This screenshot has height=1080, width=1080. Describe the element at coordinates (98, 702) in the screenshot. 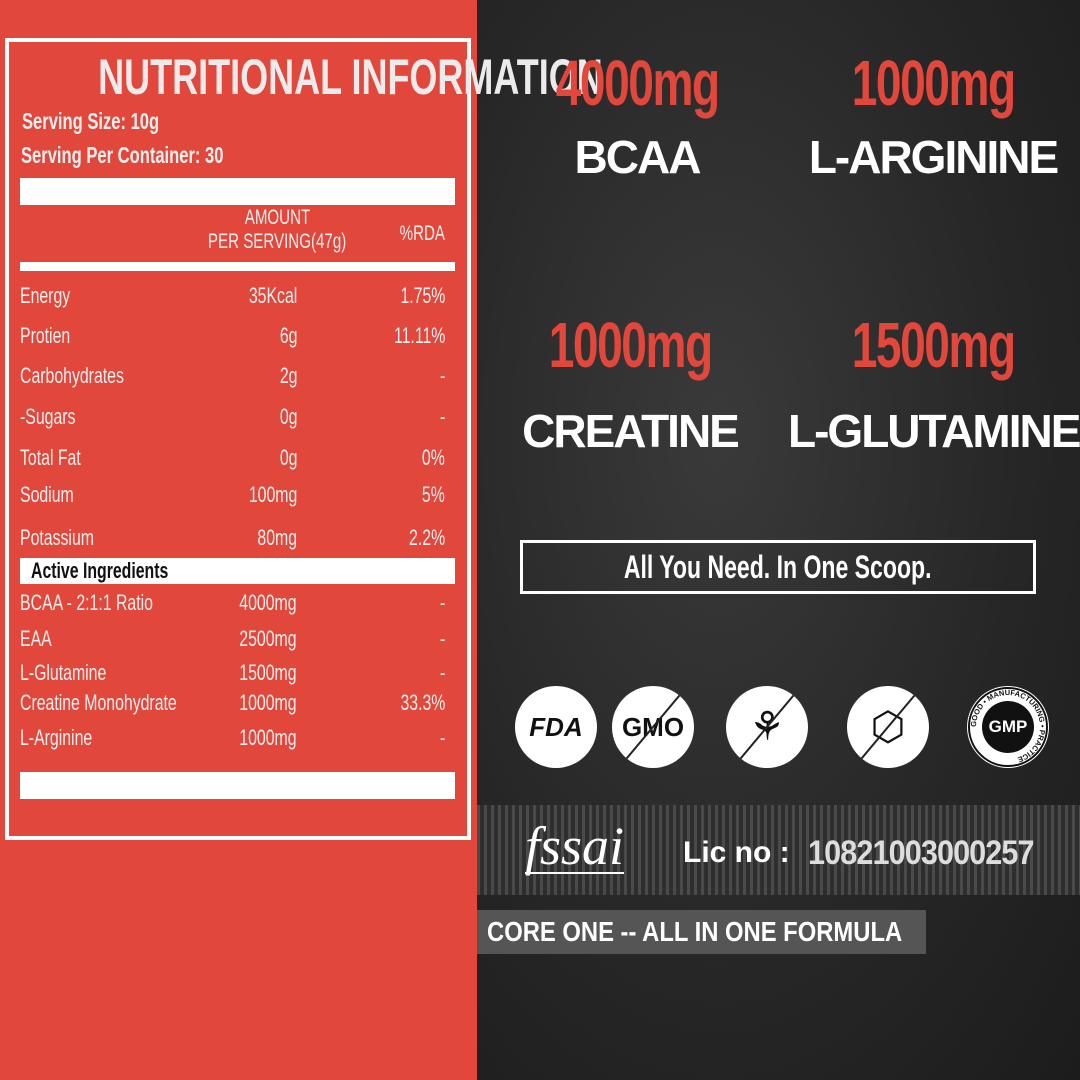

I see `nutrient-name: Creatine Monohydrate` at that location.